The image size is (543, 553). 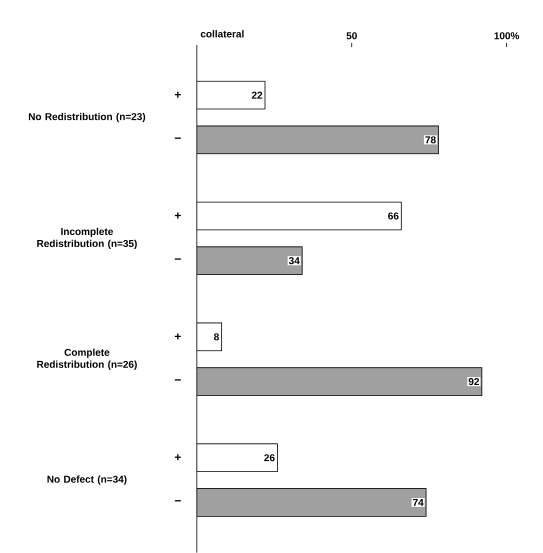 I want to click on data-label: 26, so click(x=269, y=458).